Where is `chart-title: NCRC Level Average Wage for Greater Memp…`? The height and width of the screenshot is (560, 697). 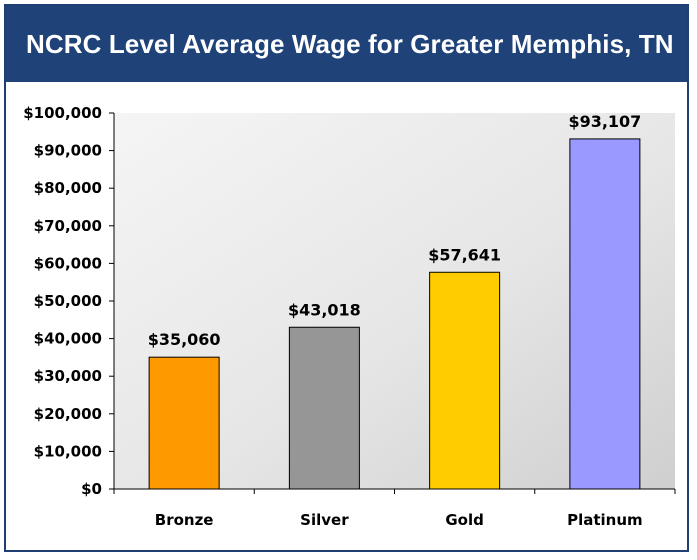
chart-title: NCRC Level Average Wage for Greater Memp… is located at coordinates (350, 43).